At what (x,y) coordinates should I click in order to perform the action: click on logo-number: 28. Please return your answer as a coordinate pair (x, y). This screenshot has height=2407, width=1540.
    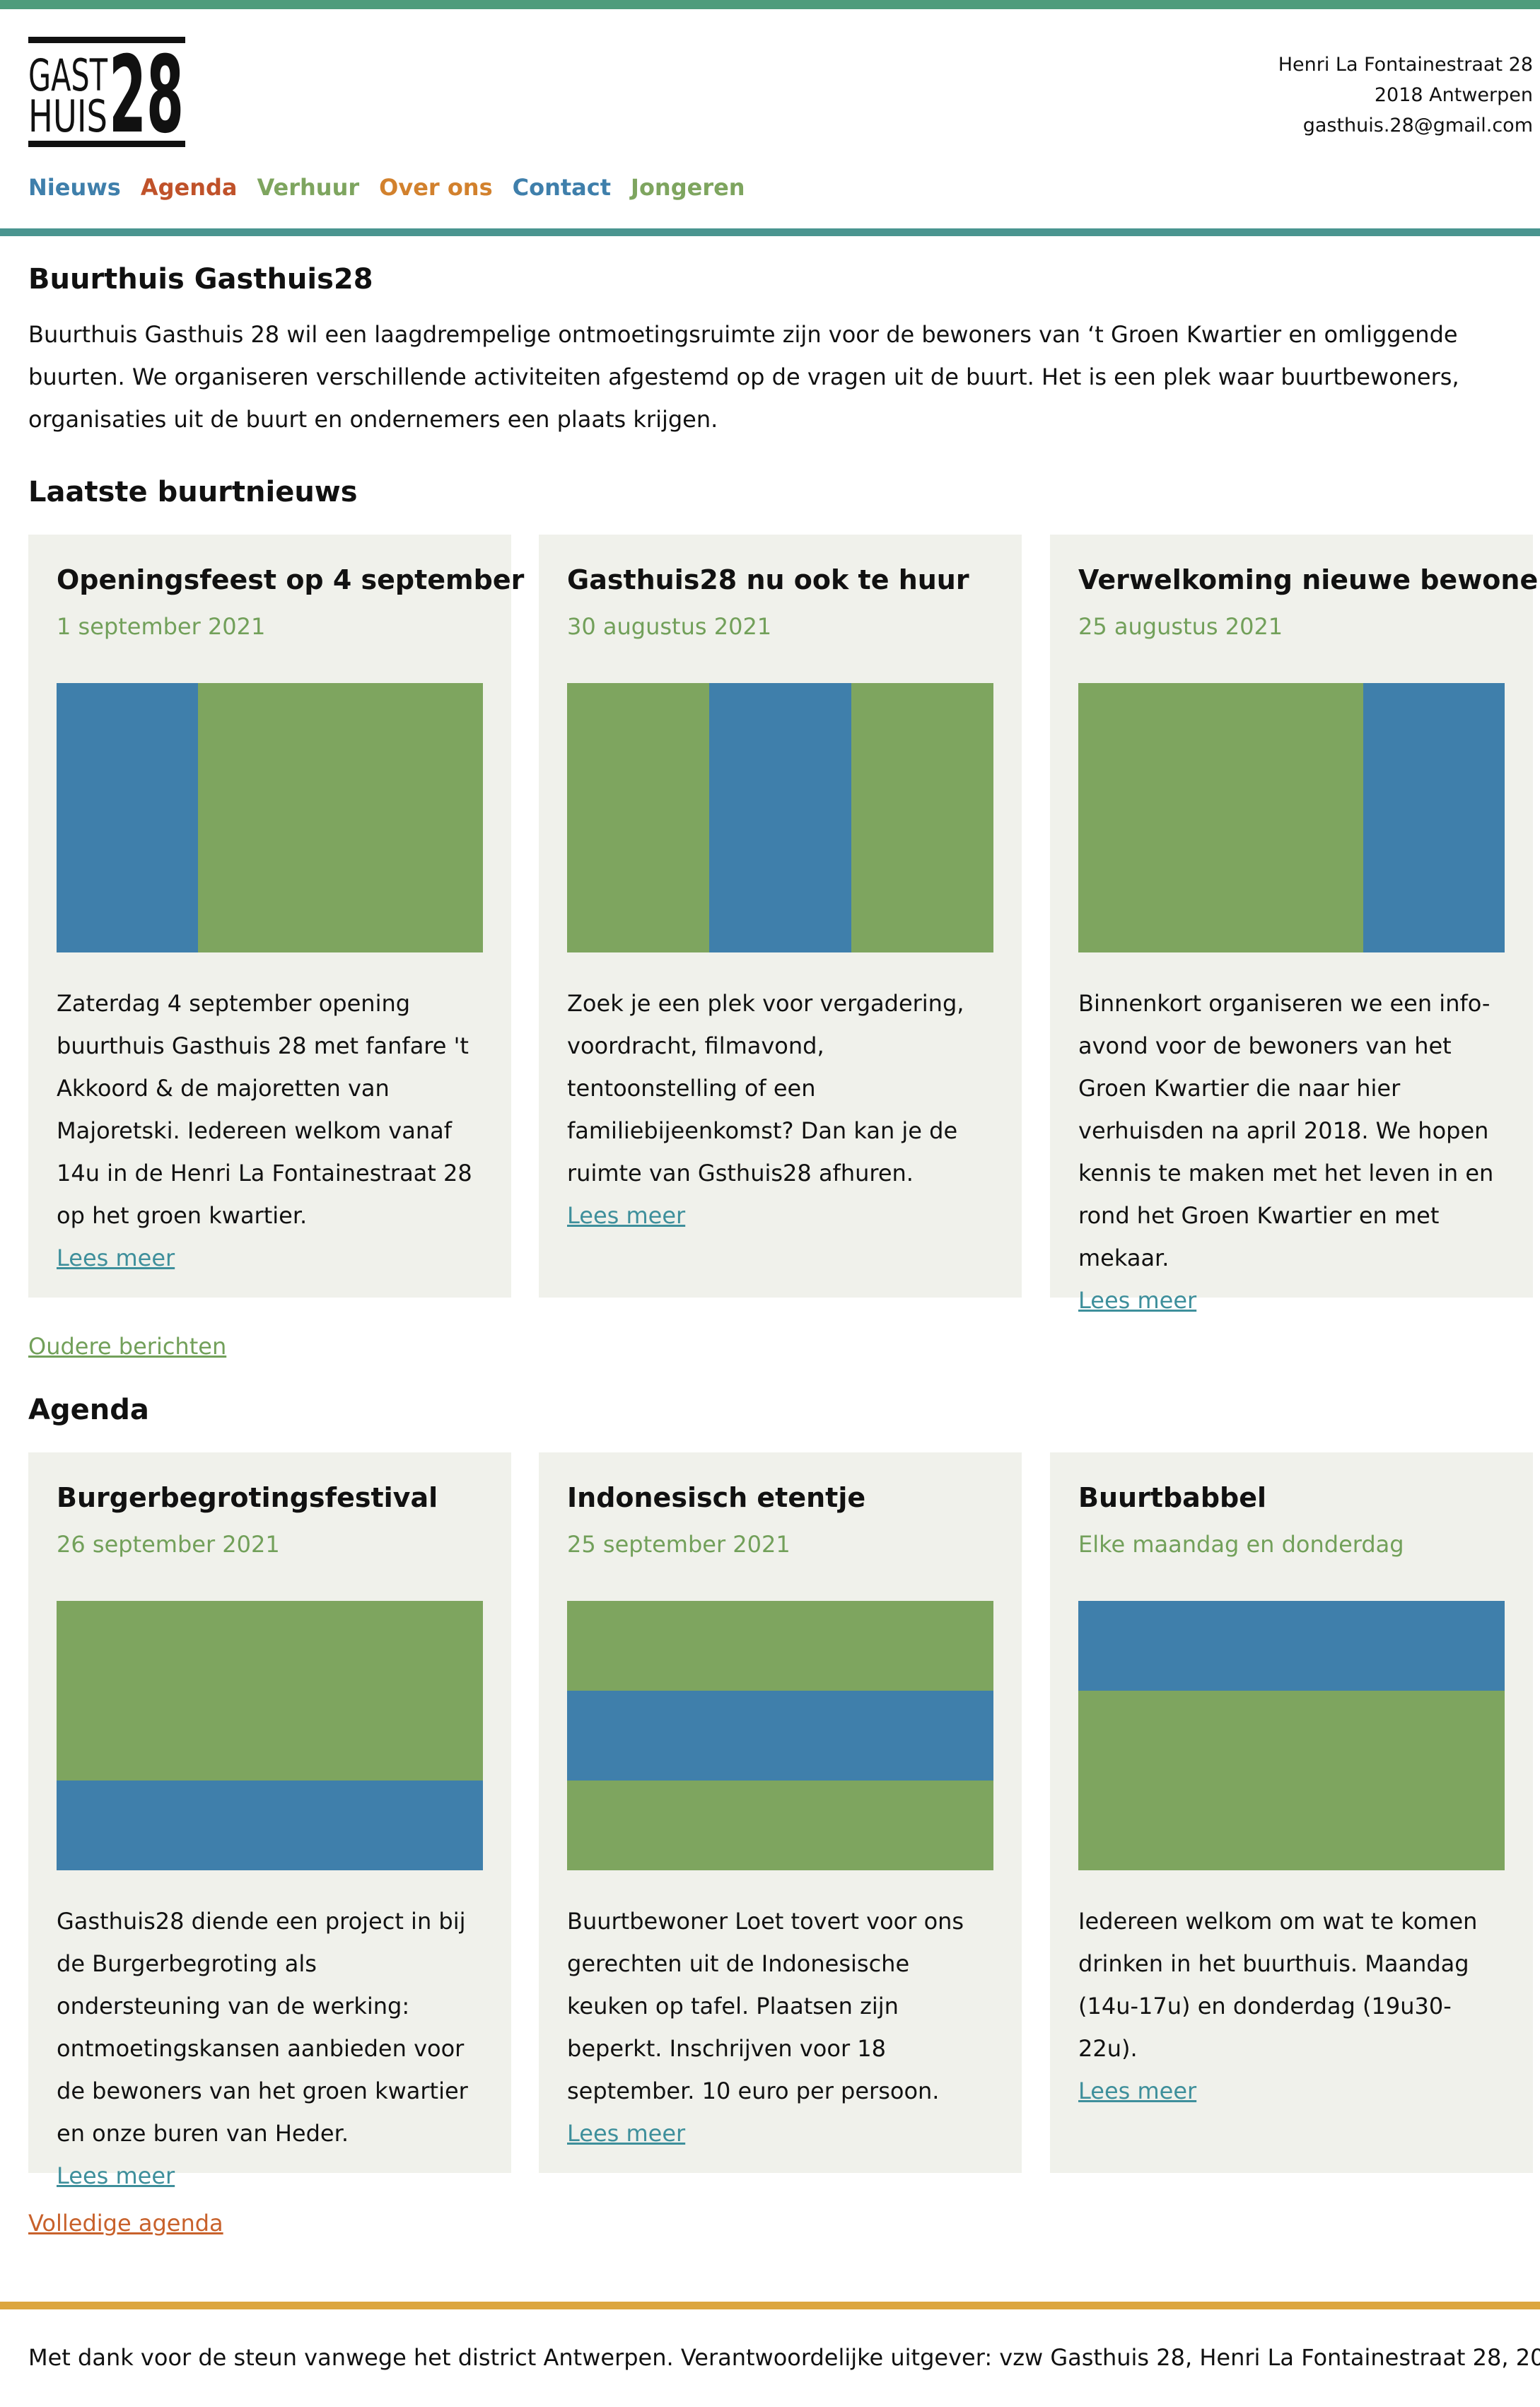
    Looking at the image, I should click on (146, 92).